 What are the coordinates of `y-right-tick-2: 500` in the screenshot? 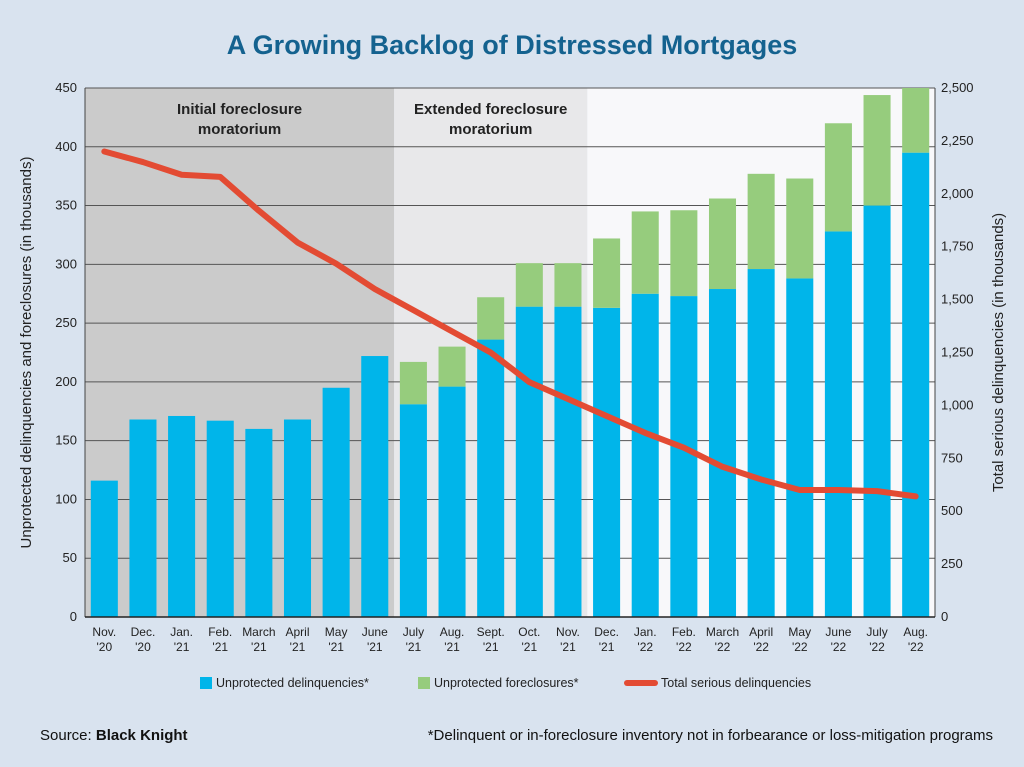 It's located at (952, 510).